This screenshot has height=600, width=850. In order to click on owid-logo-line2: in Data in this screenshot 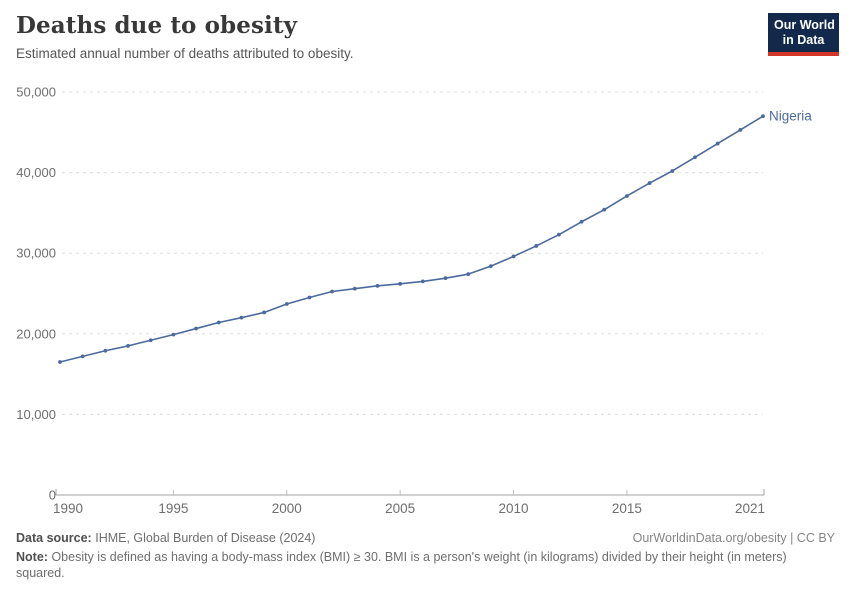, I will do `click(803, 40)`.